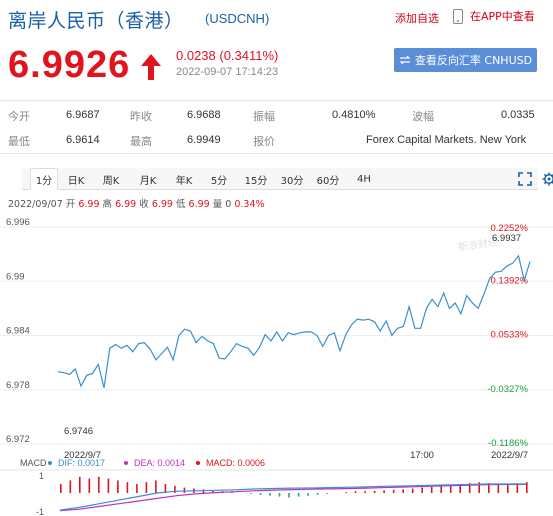  I want to click on gear-icon, so click(547, 179).